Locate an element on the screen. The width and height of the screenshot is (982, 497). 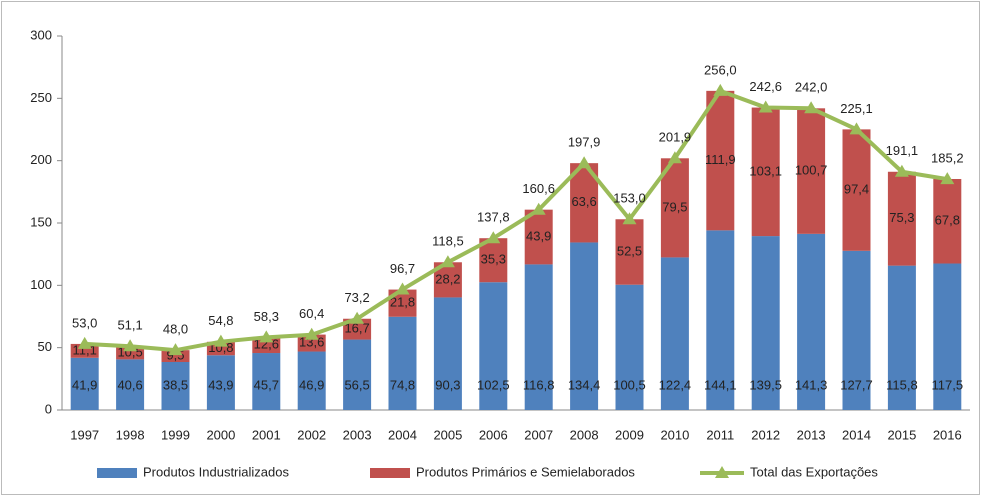
data-label: 35,3 is located at coordinates (493, 259).